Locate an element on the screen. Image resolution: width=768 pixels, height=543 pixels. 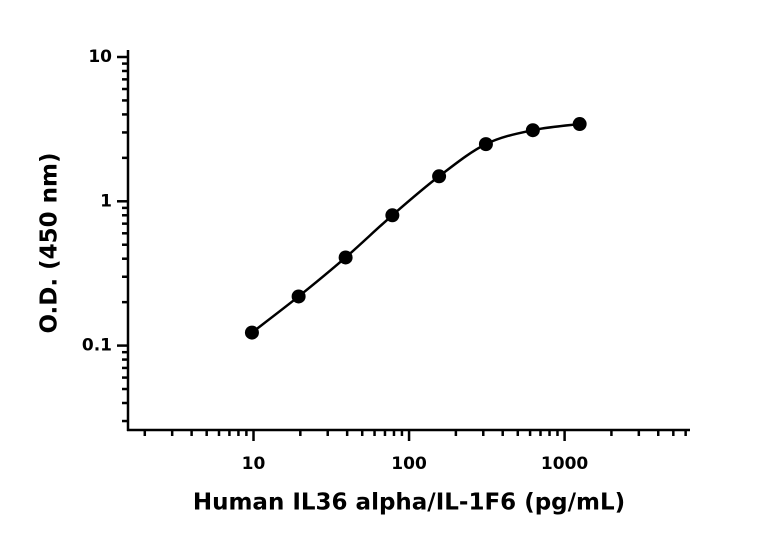
y-tick-label: 0.1 is located at coordinates (97, 346).